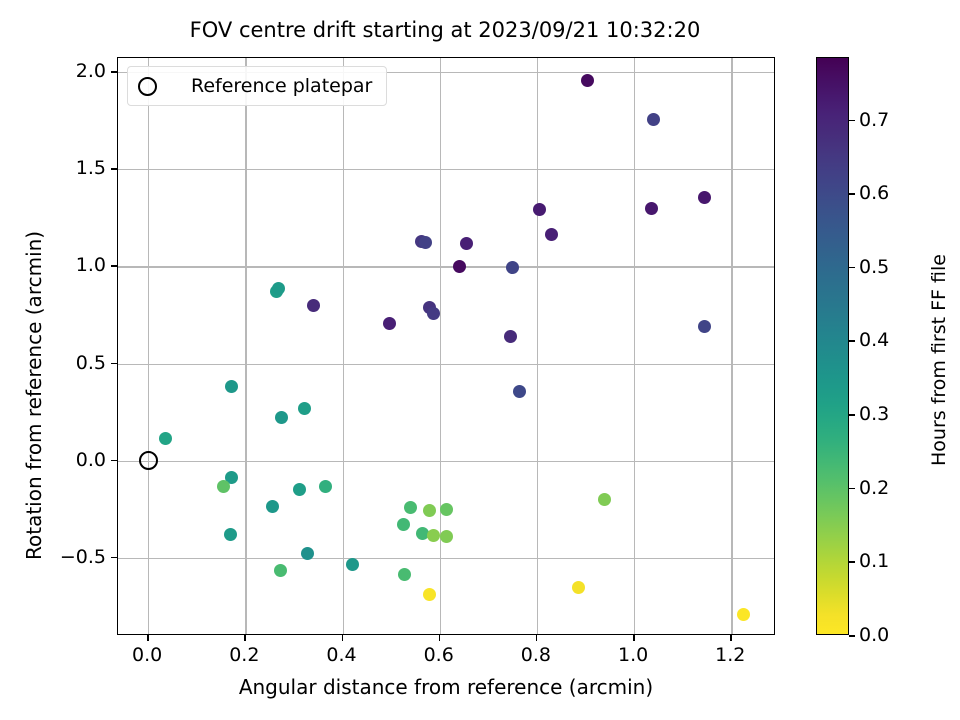  Describe the element at coordinates (341, 655) in the screenshot. I see `x-tick-label: 0.4` at that location.